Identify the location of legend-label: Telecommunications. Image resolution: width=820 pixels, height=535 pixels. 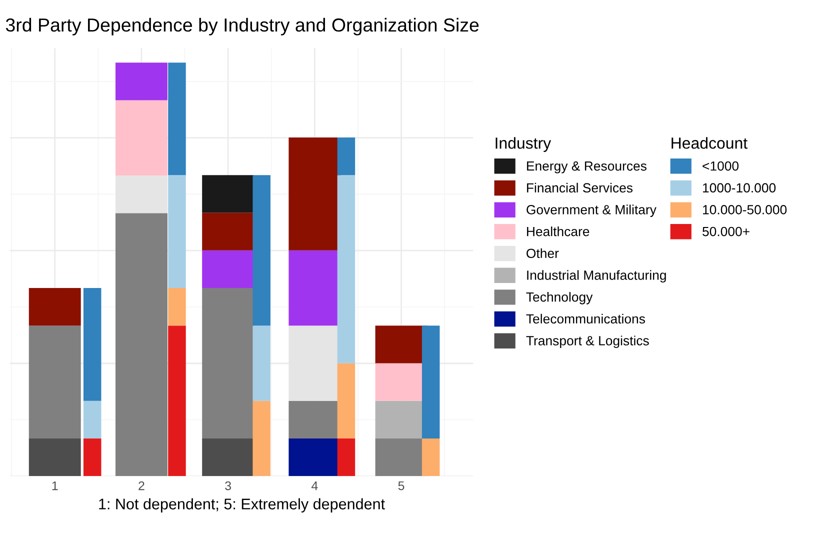
(585, 319).